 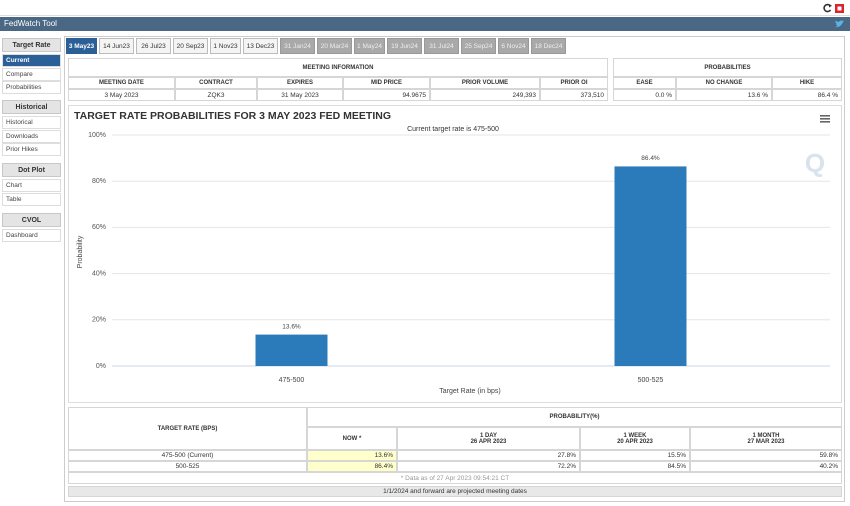 I want to click on table-title: MEETING INFORMATION, so click(x=338, y=67).